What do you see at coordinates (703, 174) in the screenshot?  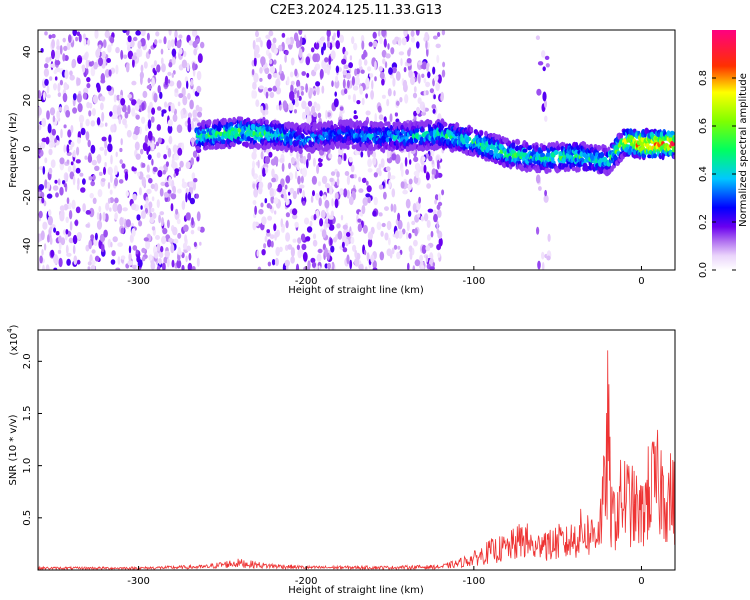 I see `colorbar-tick-label: 0.4` at bounding box center [703, 174].